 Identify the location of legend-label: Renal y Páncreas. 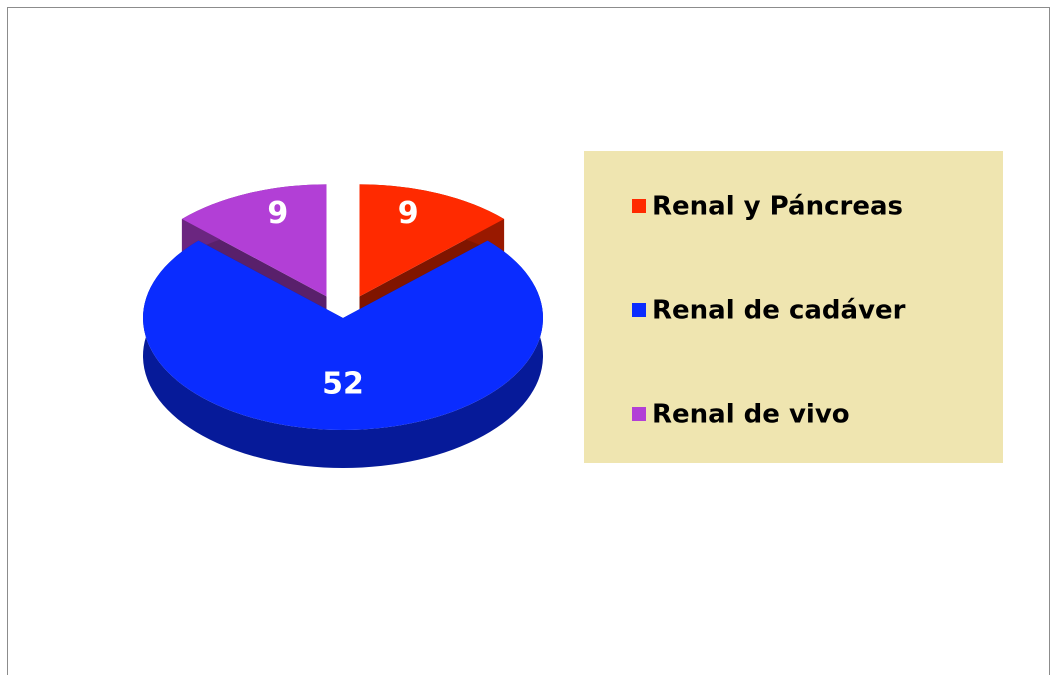
(777, 207).